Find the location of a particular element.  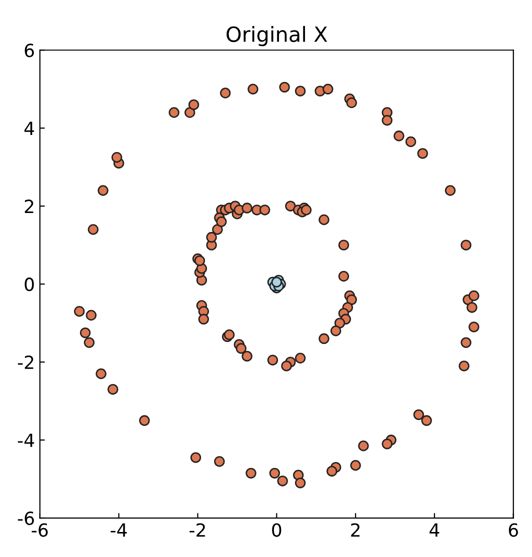

y-tick-label: 4 is located at coordinates (29, 128).